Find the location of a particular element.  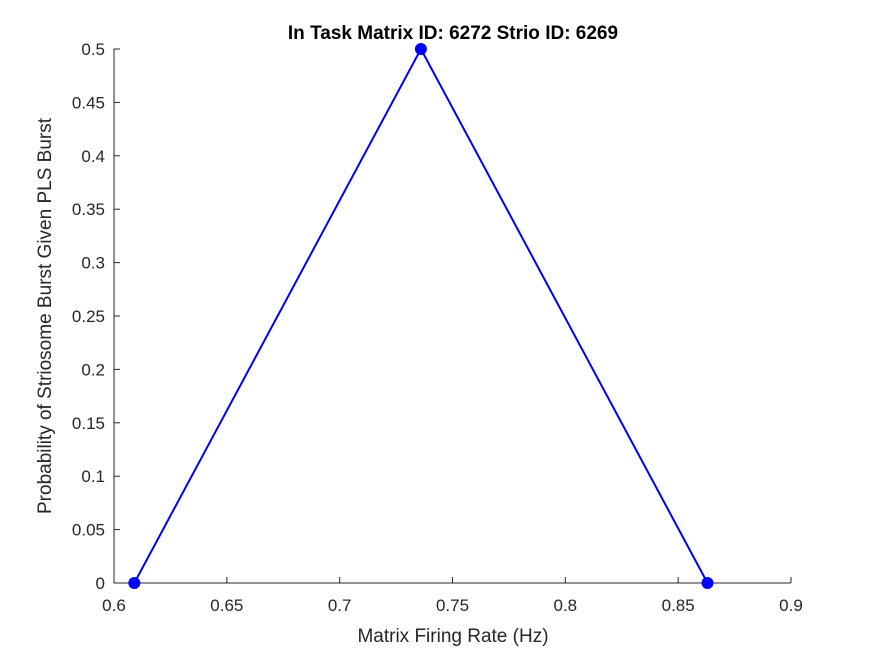

x-tick-label: 0.8 is located at coordinates (566, 605).